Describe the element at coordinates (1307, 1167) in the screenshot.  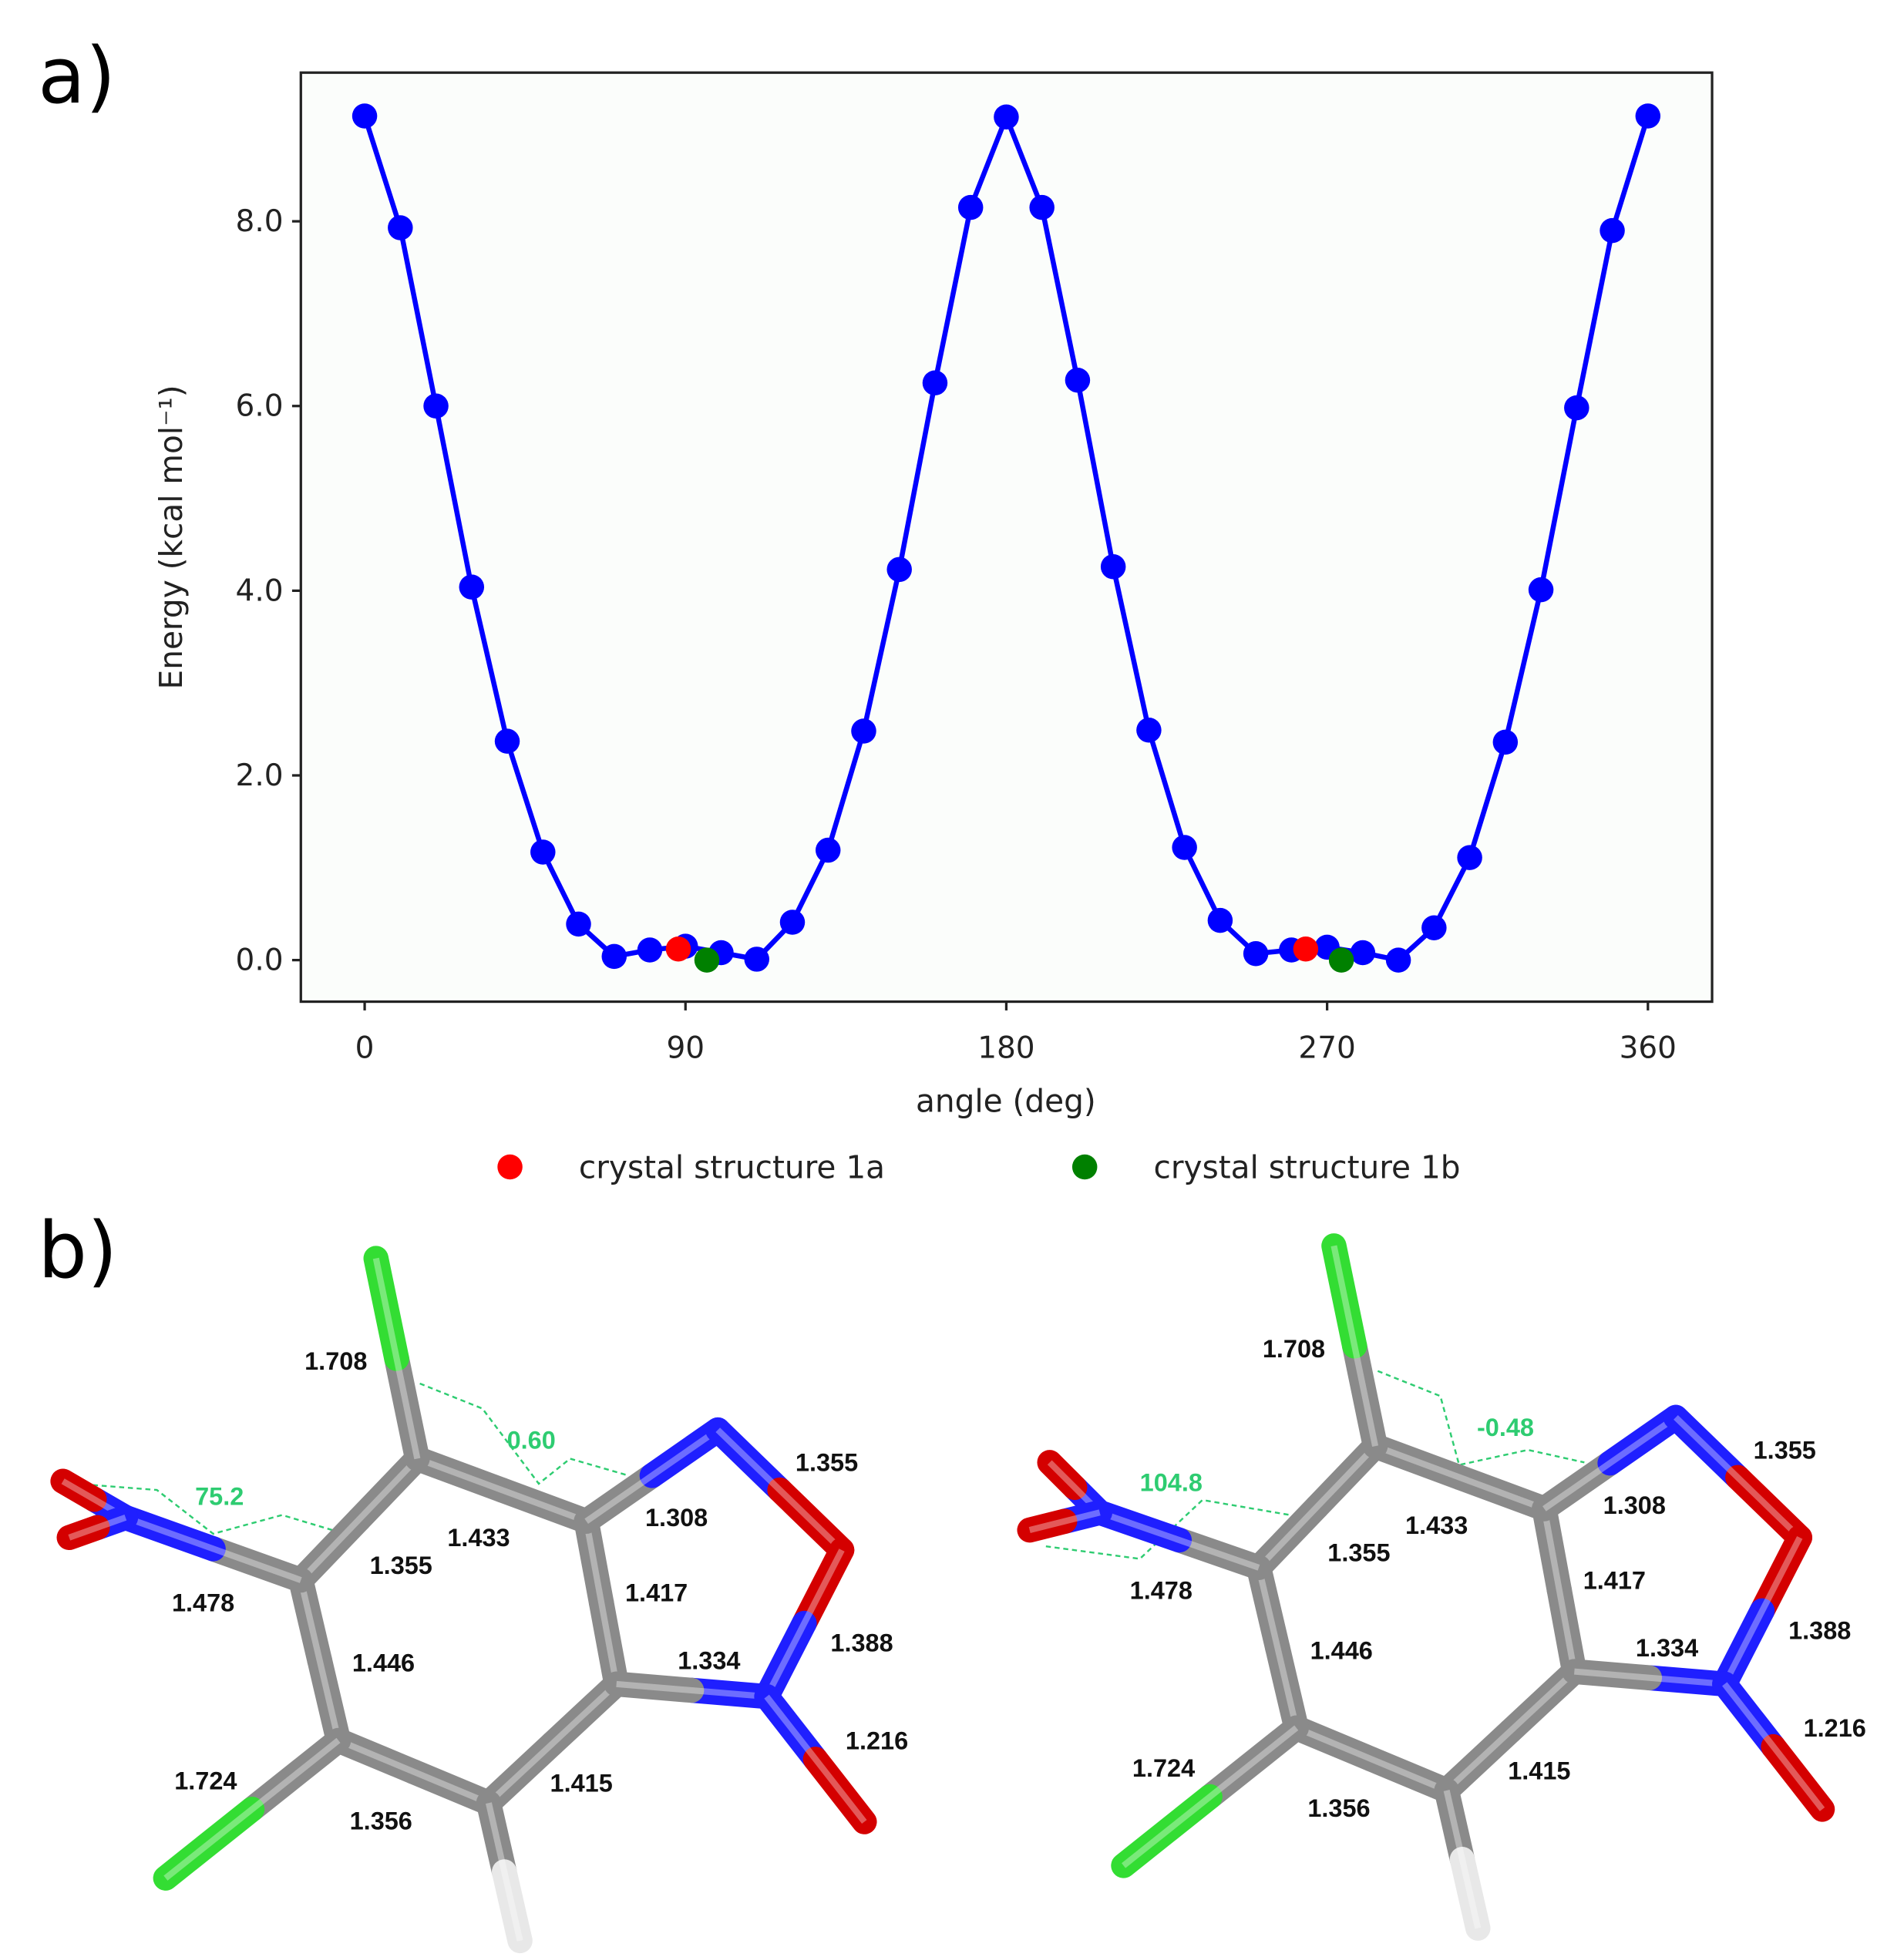
I see `legend-label: crystal structure 1b` at that location.